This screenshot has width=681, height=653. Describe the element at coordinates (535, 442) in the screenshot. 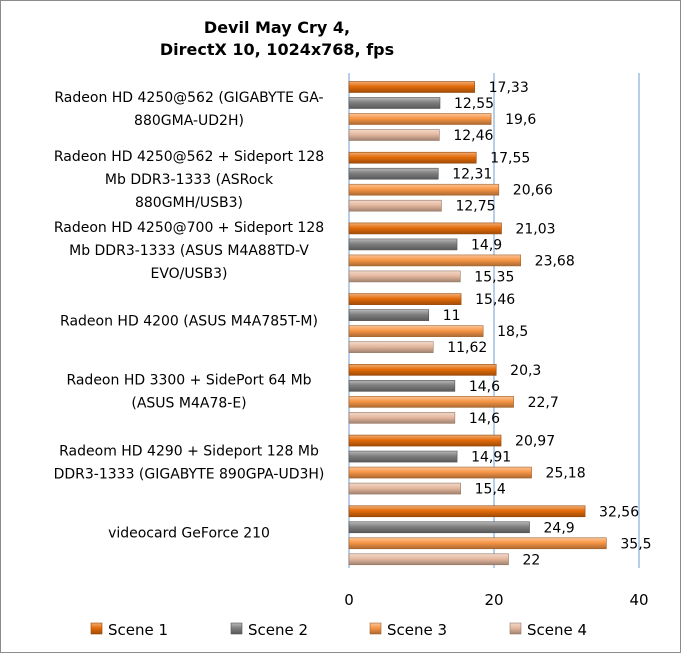

I see `data-label: 20,97` at that location.